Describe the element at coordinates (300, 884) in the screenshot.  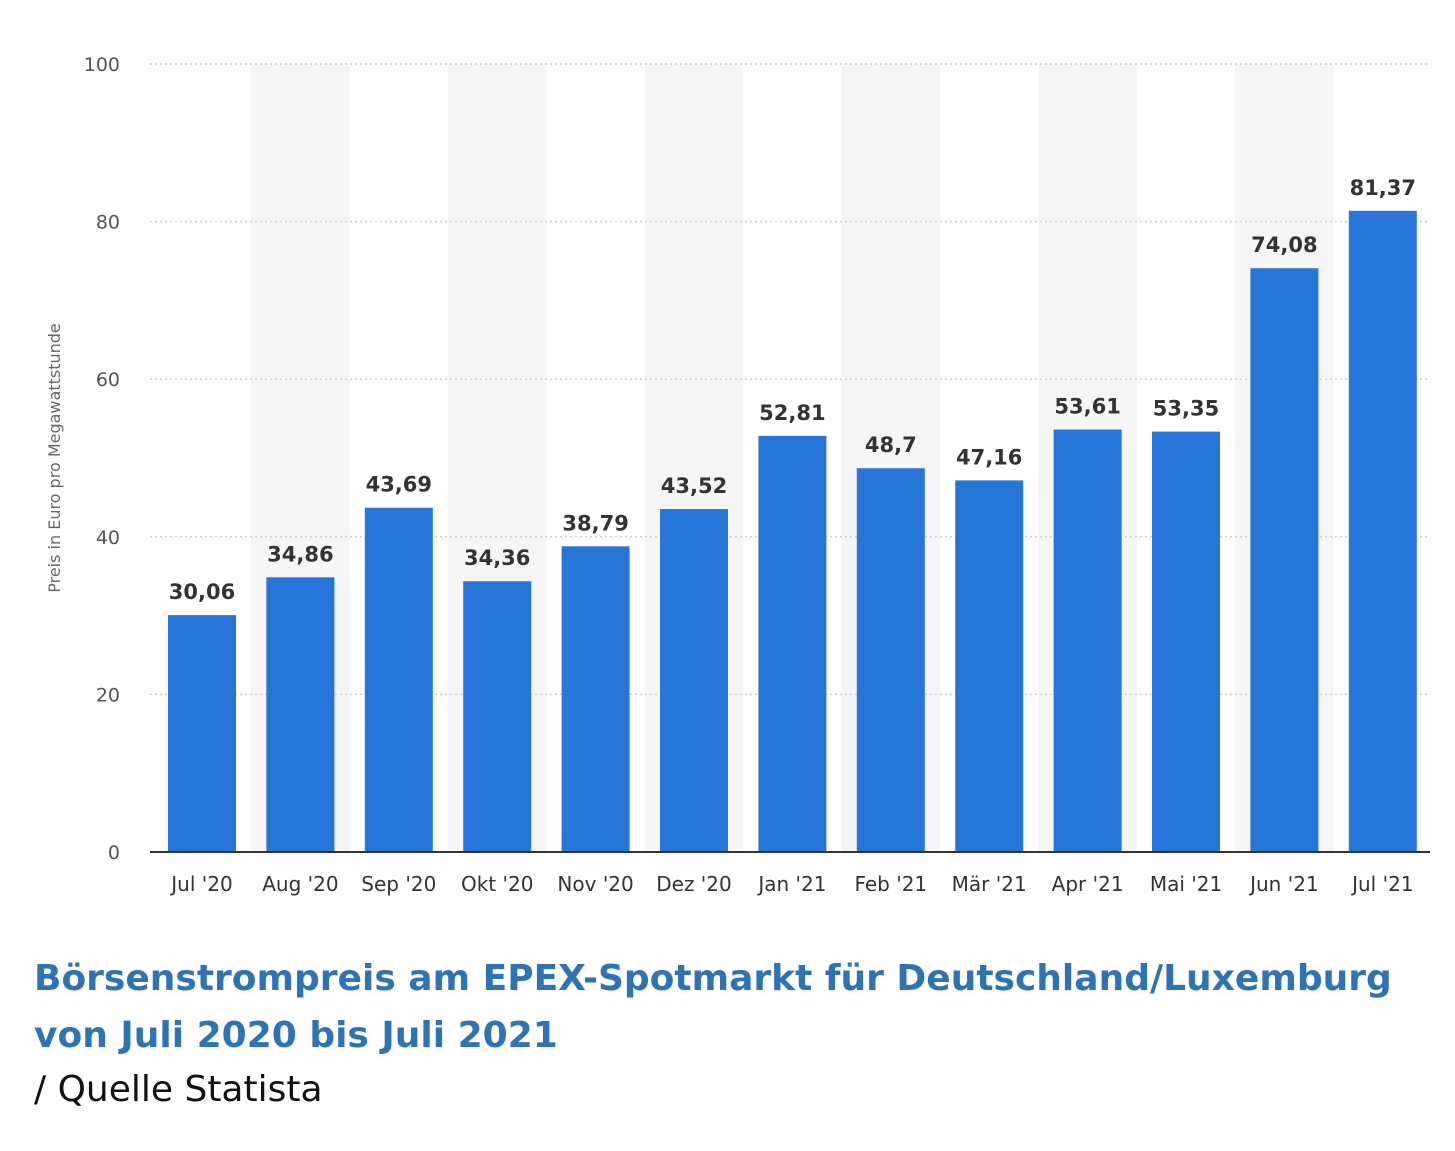
I see `x-tick-label: Aug '20` at that location.